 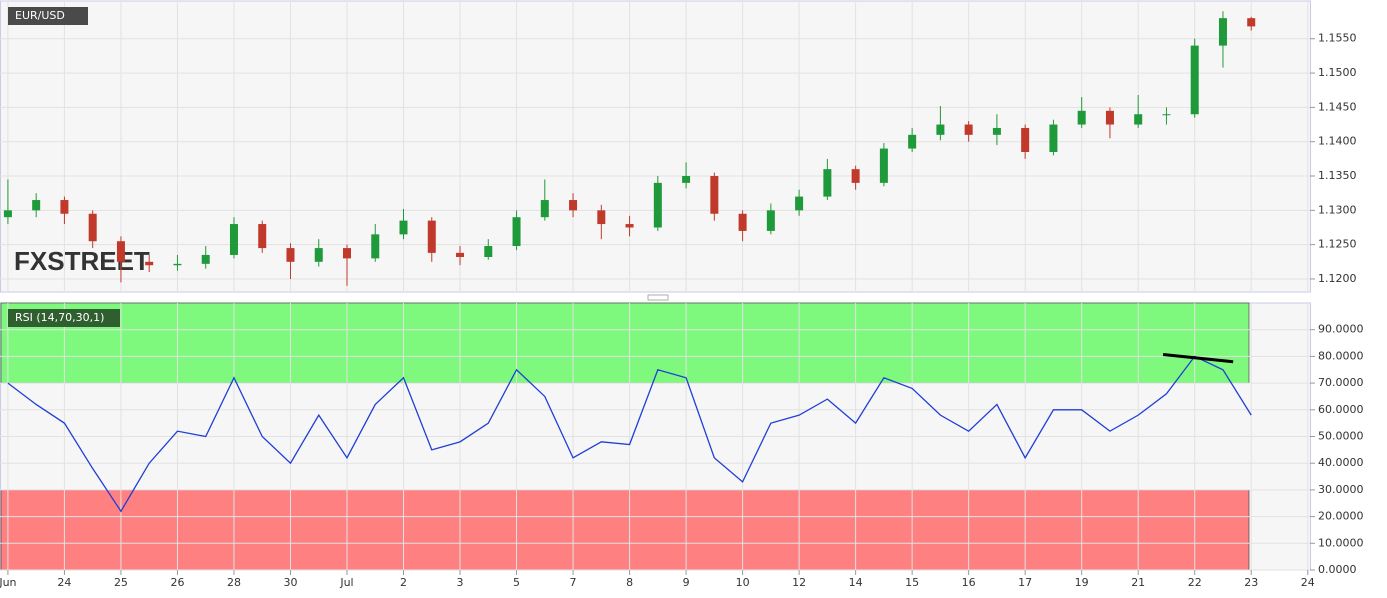 What do you see at coordinates (912, 582) in the screenshot?
I see `x-tick-label: 15` at bounding box center [912, 582].